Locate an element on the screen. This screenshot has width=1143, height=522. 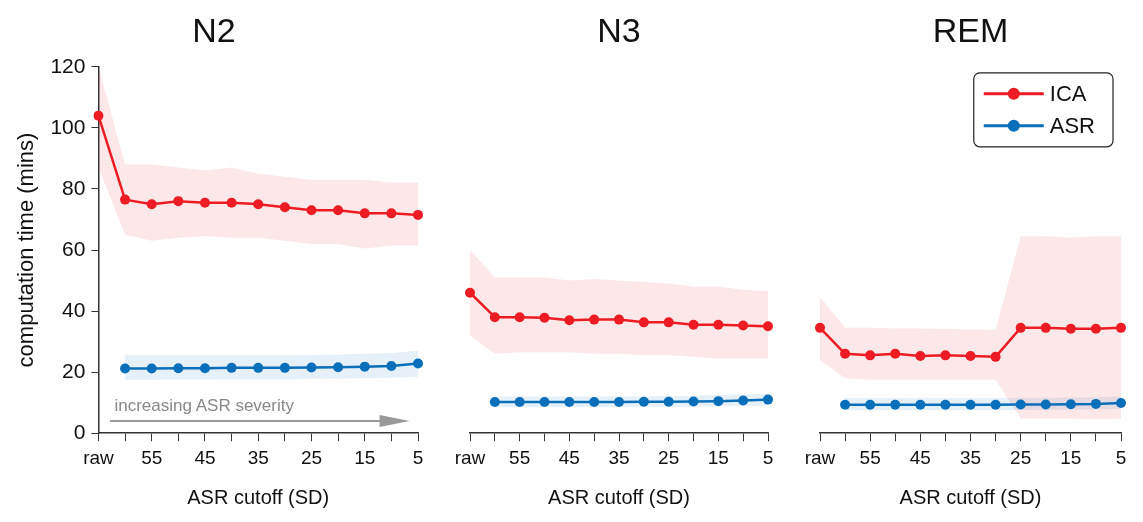
y-tick-label: 120 is located at coordinates (68, 65).